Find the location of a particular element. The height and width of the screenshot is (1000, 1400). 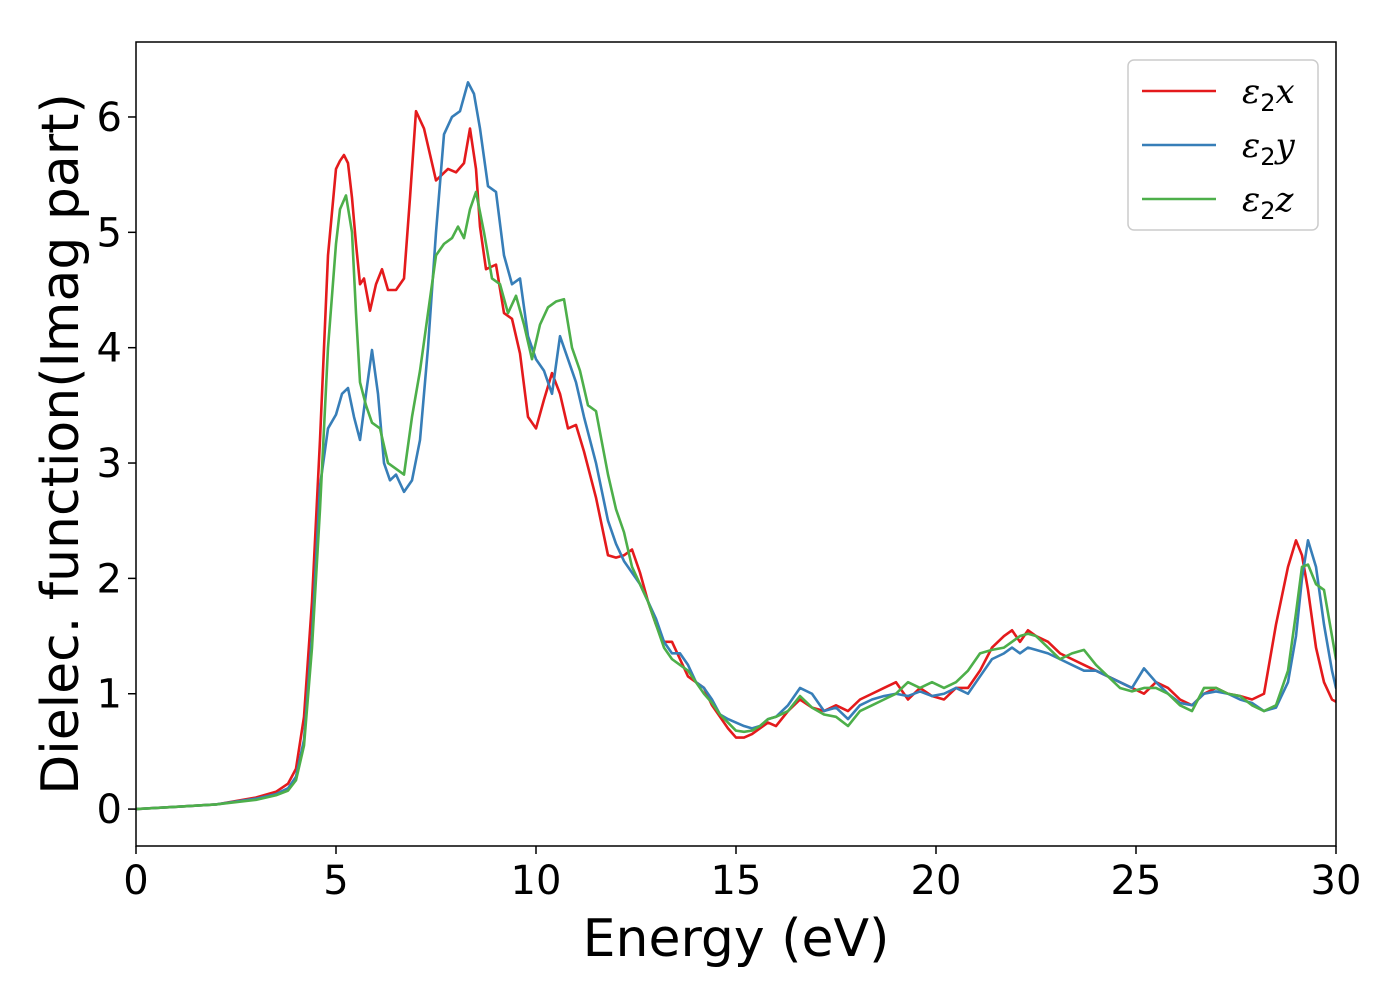

y-tick-label: 4 is located at coordinates (109, 349).